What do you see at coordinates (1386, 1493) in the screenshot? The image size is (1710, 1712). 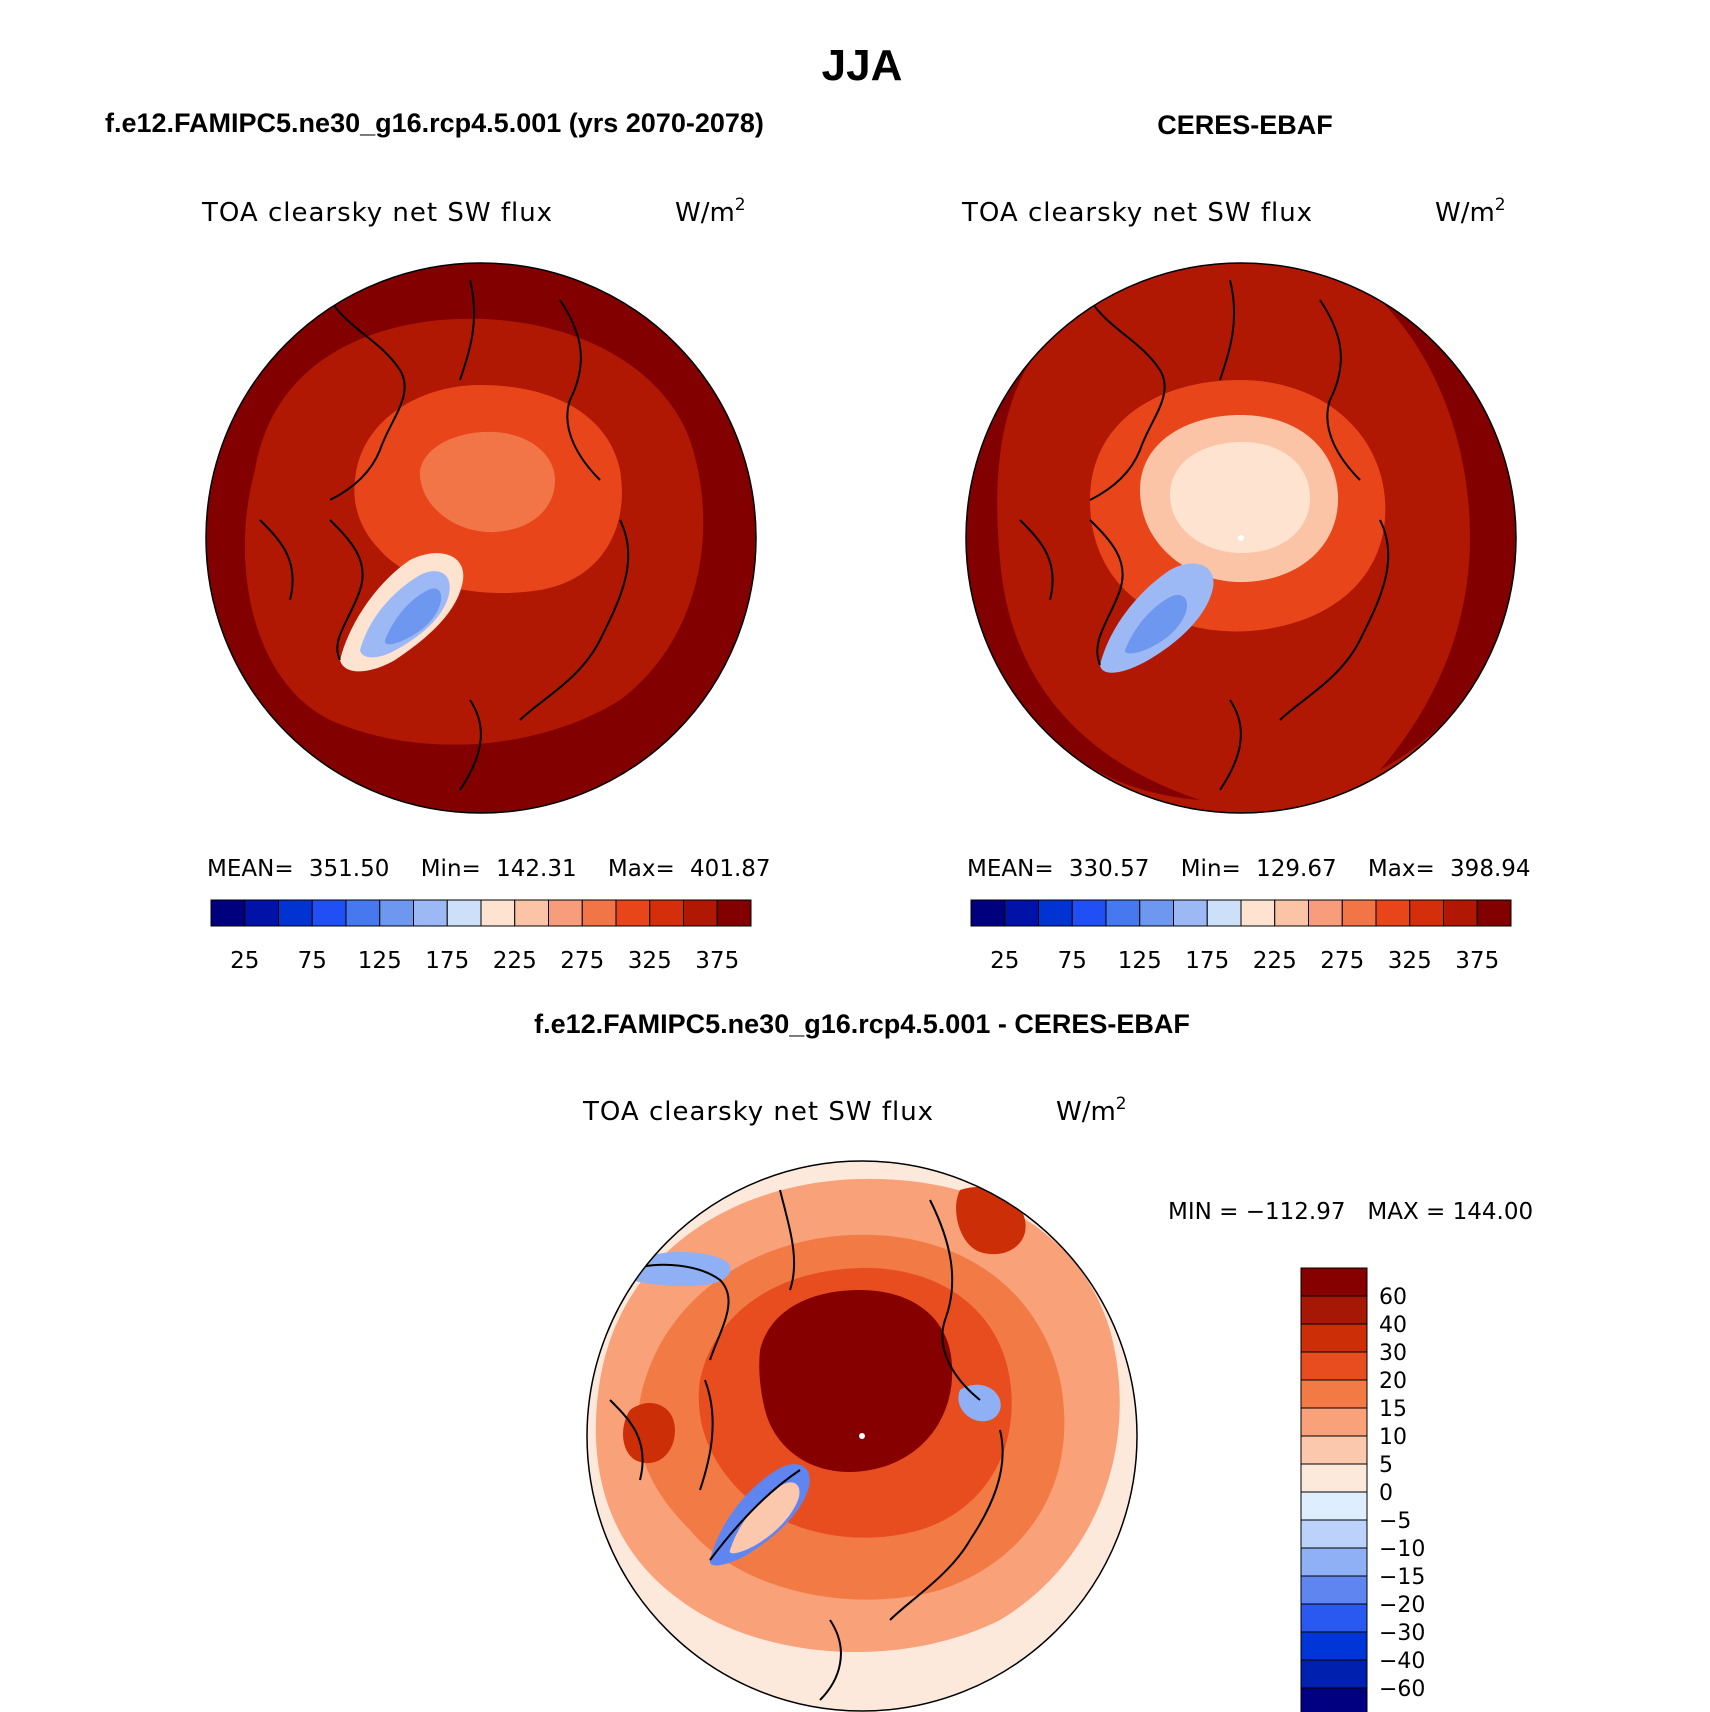 I see `diff-colorbar-tick-7: 0` at bounding box center [1386, 1493].